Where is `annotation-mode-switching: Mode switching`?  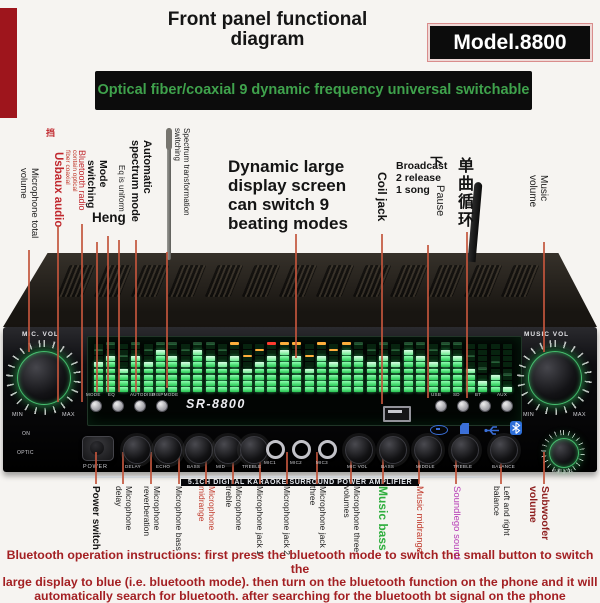 annotation-mode-switching: Mode switching is located at coordinates (97, 184).